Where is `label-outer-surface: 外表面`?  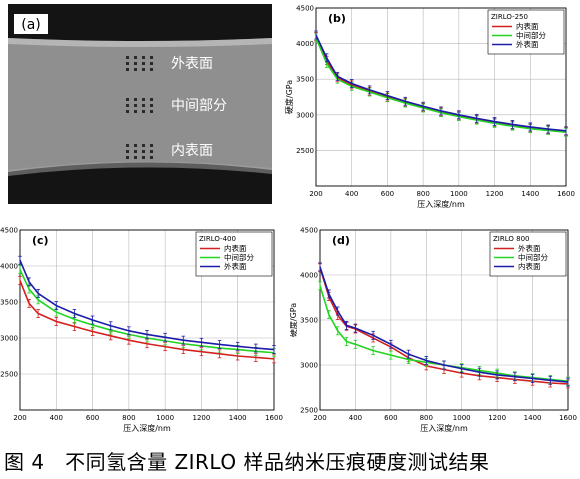
label-outer-surface: 外表面 is located at coordinates (192, 64).